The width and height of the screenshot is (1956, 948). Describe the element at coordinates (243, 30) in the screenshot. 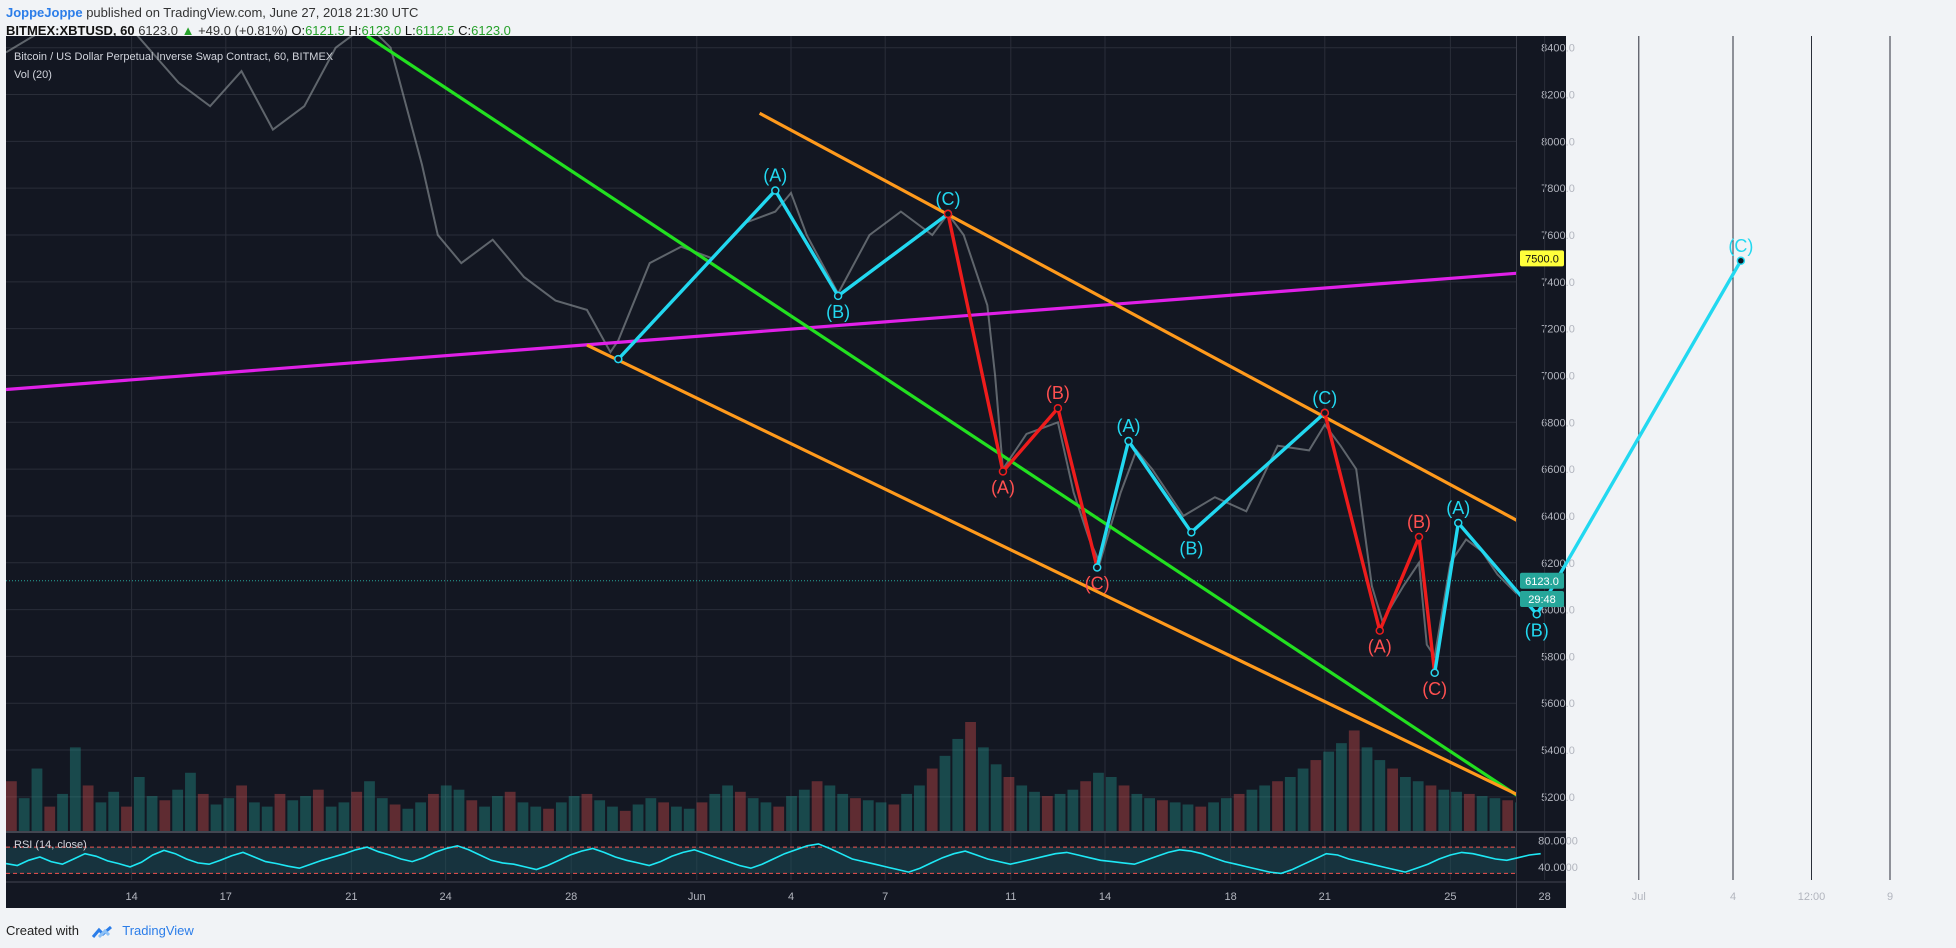

I see `price-change: +49.0 (+0.81%)` at that location.